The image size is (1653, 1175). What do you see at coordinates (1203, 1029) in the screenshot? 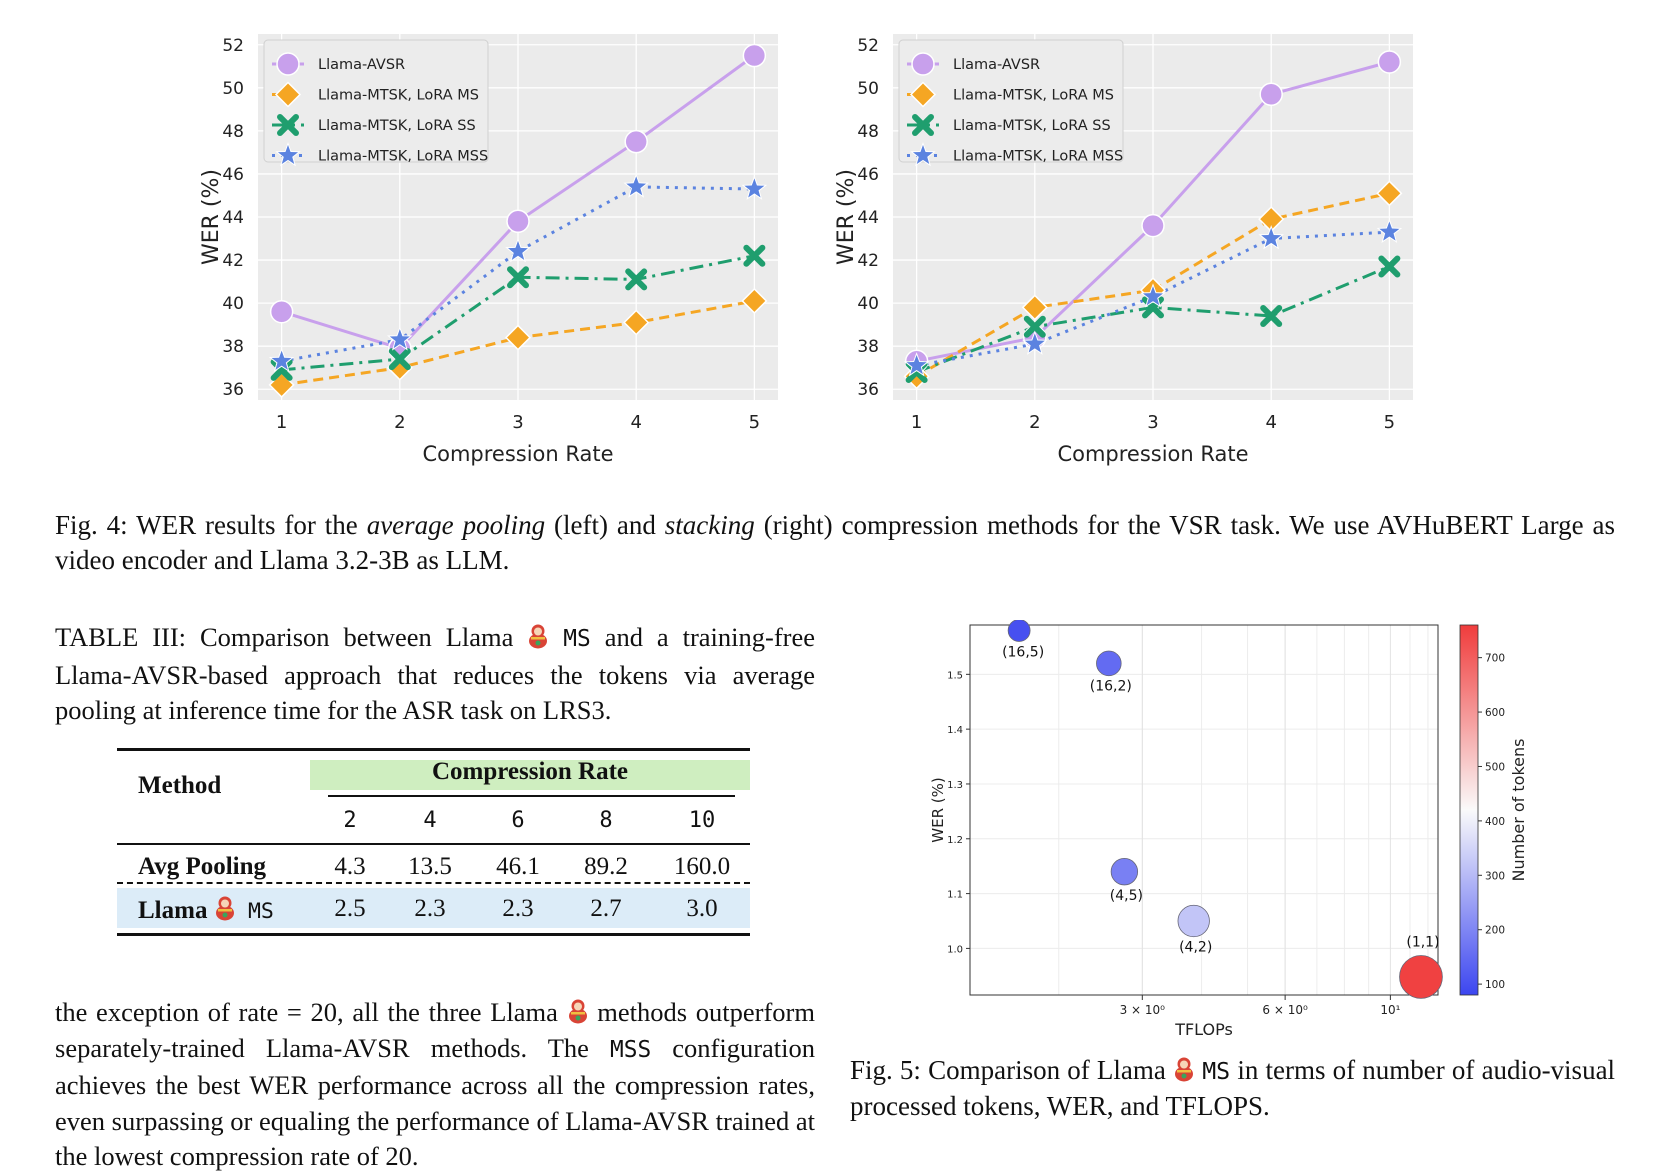
I see `fig5-xlabel: TFLOPs` at bounding box center [1203, 1029].